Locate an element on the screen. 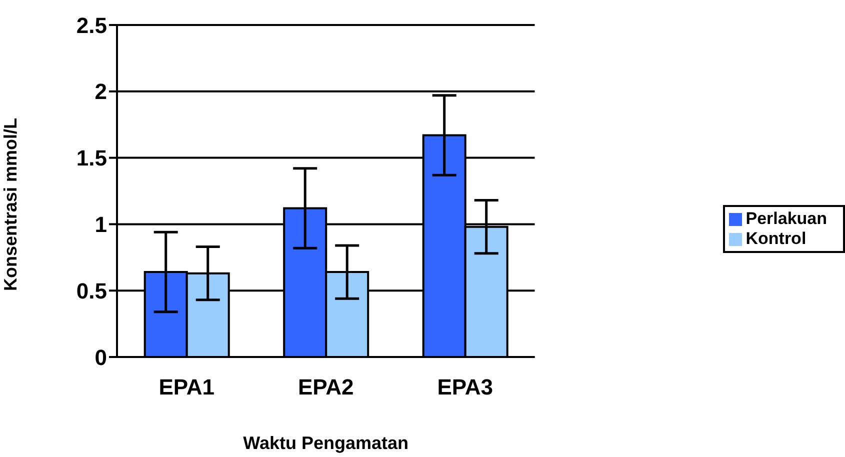 The image size is (845, 457). y-tick-label: 2.5 is located at coordinates (91, 25).